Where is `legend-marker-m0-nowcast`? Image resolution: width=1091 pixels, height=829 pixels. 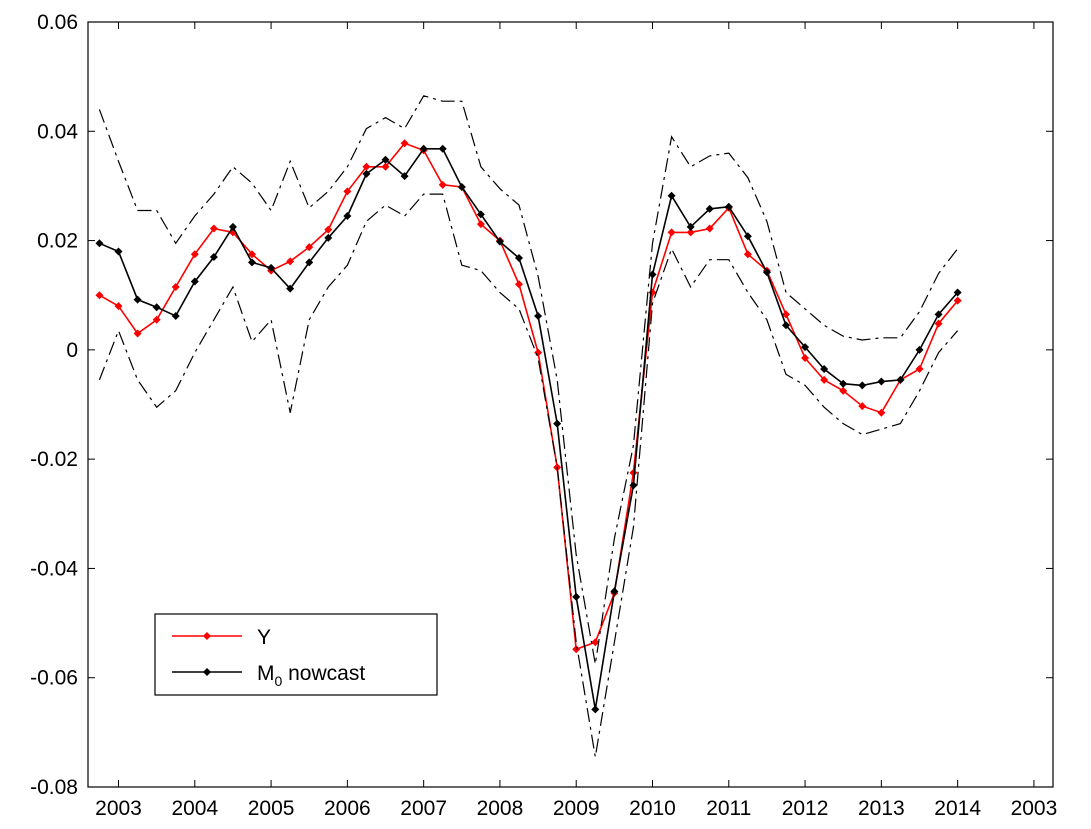
legend-marker-m0-nowcast is located at coordinates (207, 672).